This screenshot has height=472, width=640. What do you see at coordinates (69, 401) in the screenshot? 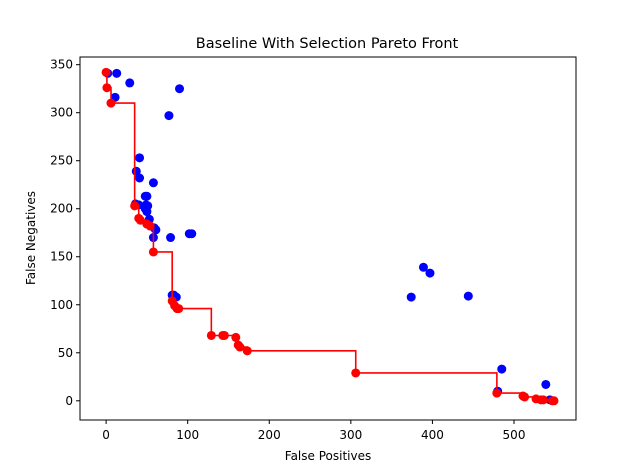
I see `y-tick-label: 0` at bounding box center [69, 401].